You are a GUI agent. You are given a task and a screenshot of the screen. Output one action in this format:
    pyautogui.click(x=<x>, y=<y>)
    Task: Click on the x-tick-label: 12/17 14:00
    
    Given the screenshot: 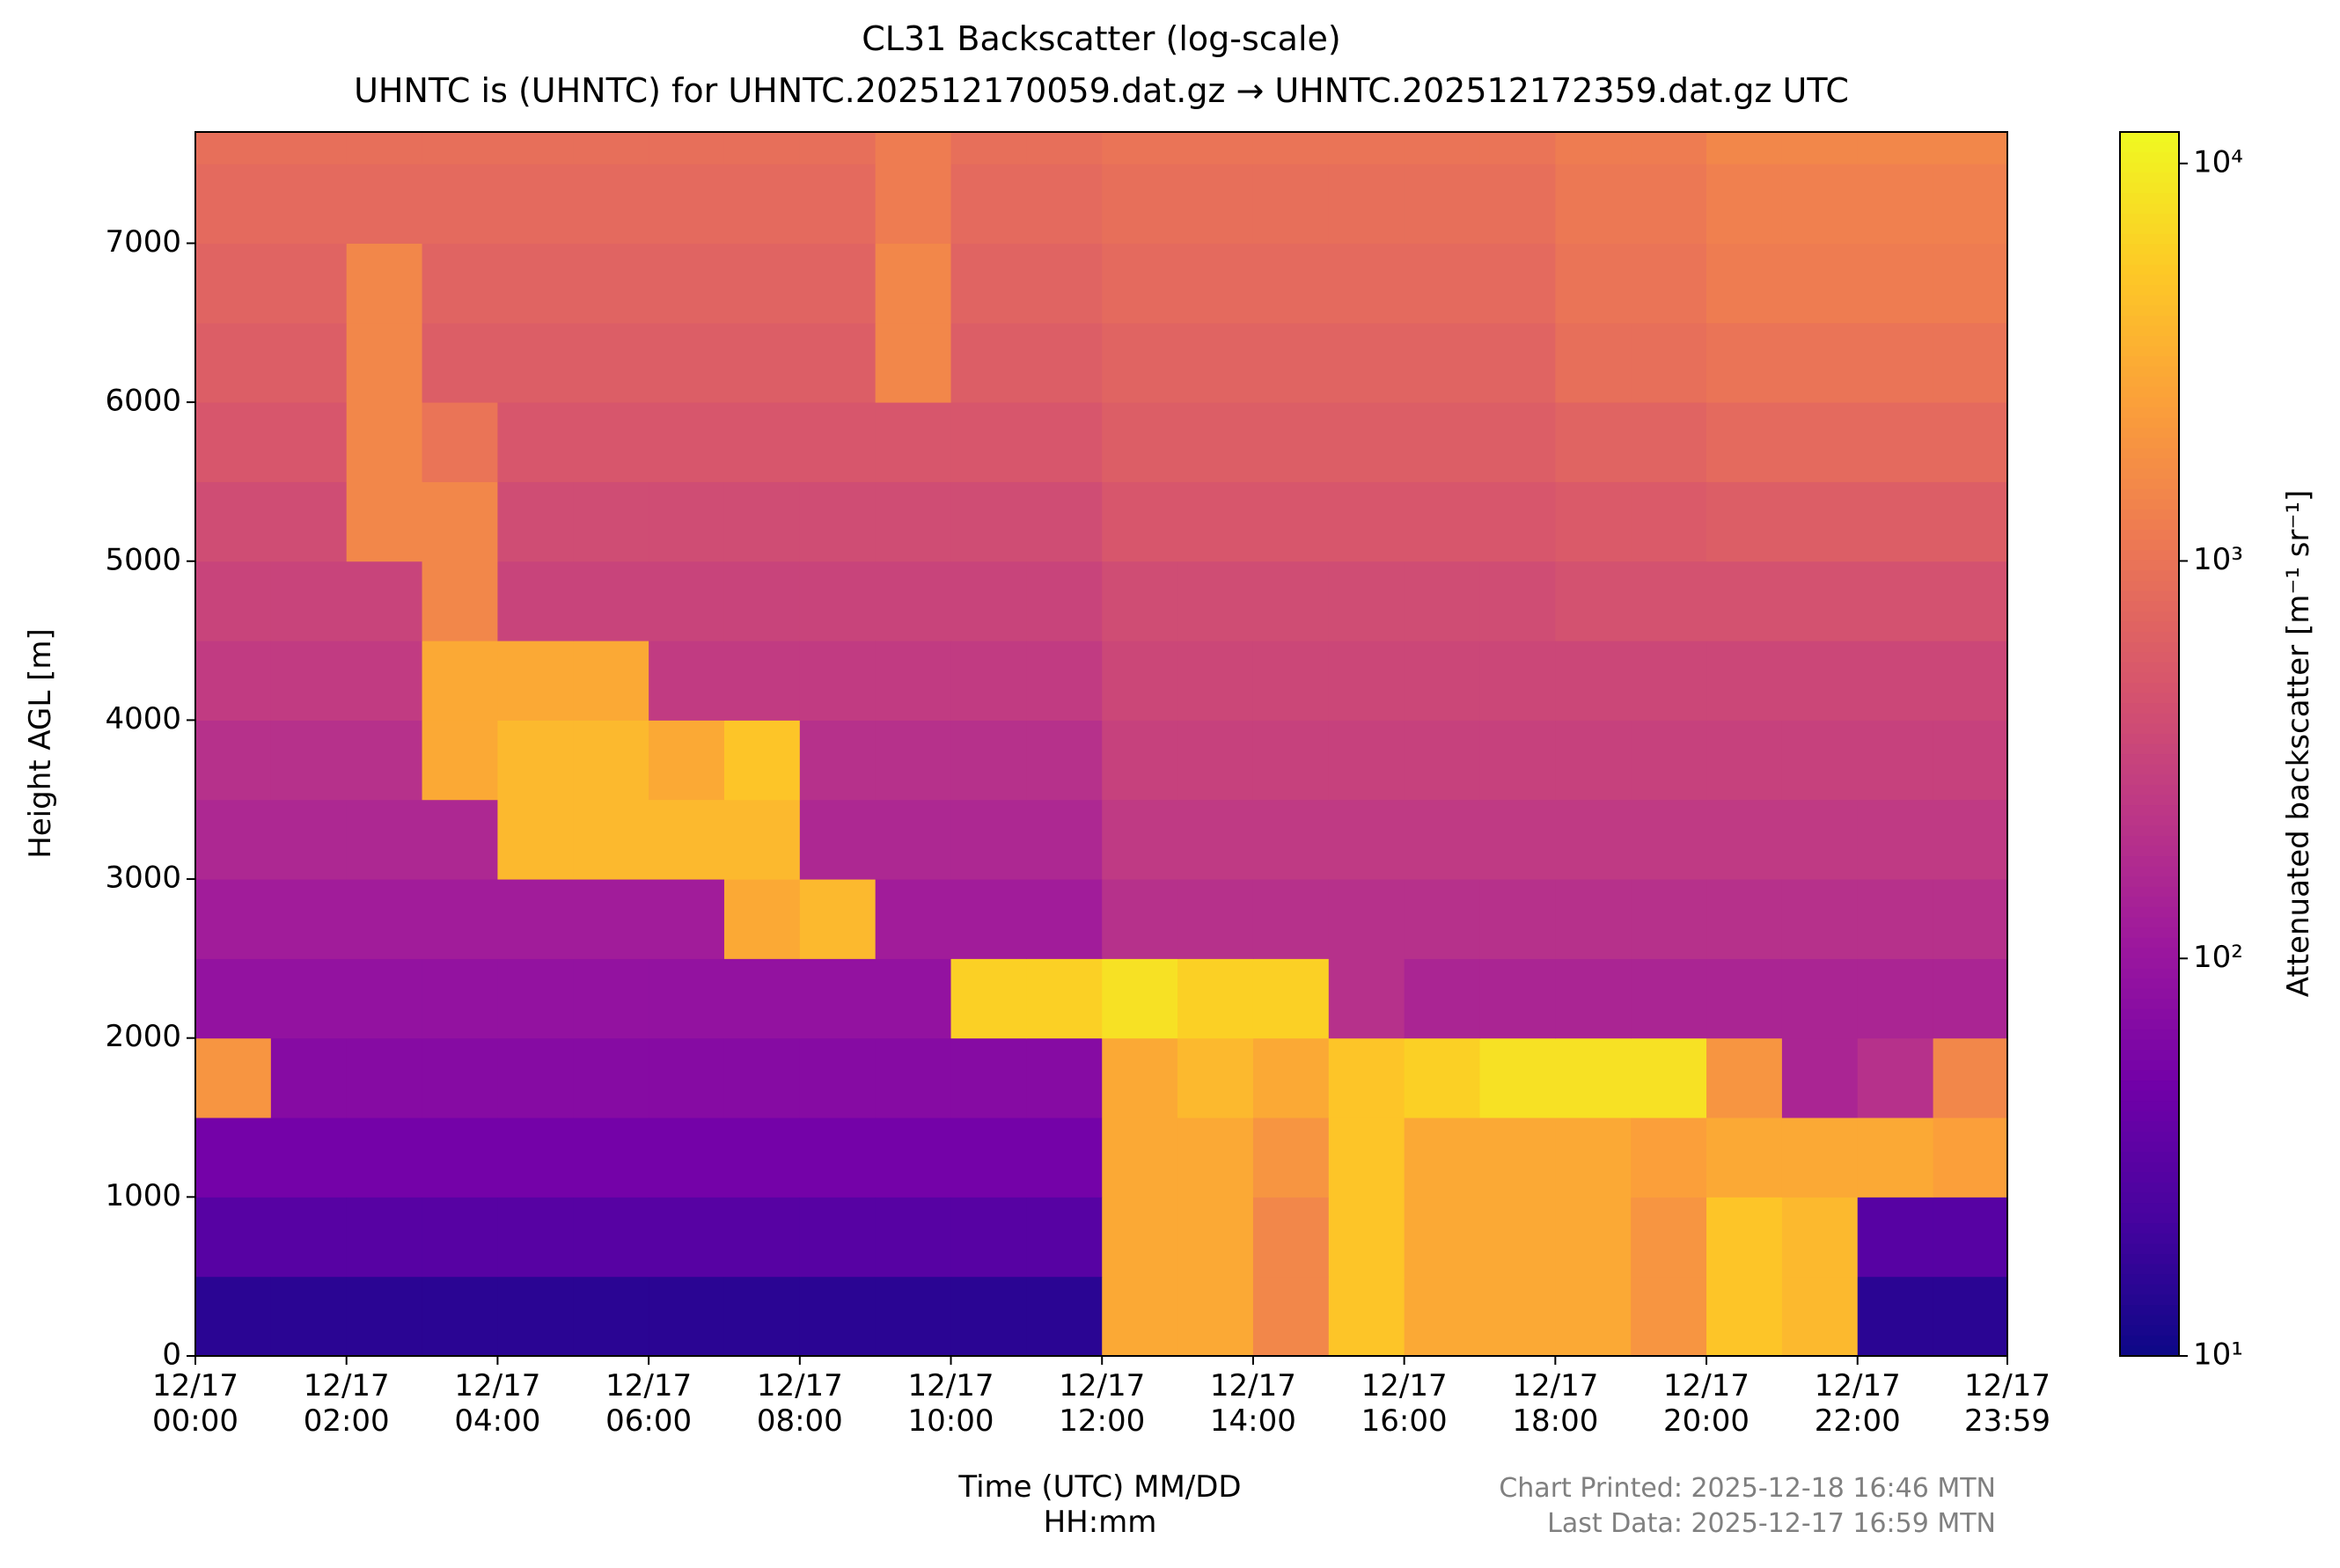 What is the action you would take?
    pyautogui.click(x=1252, y=1403)
    